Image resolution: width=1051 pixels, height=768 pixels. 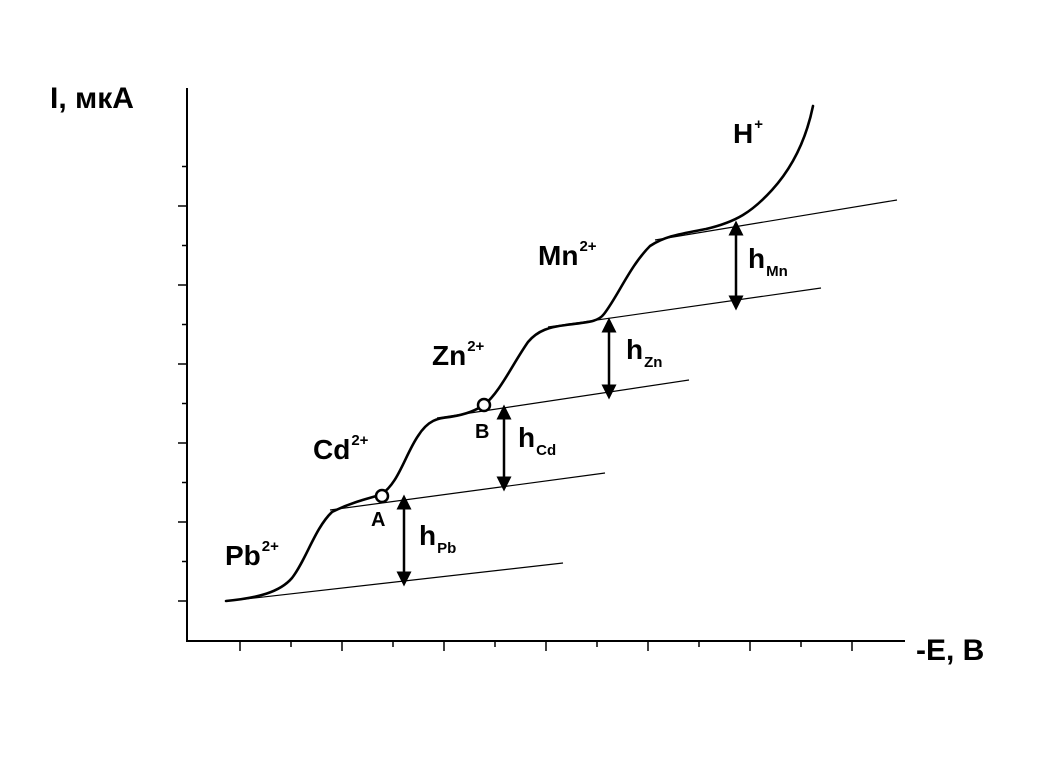 I want to click on height-label-zn-h: h, so click(x=635, y=349).